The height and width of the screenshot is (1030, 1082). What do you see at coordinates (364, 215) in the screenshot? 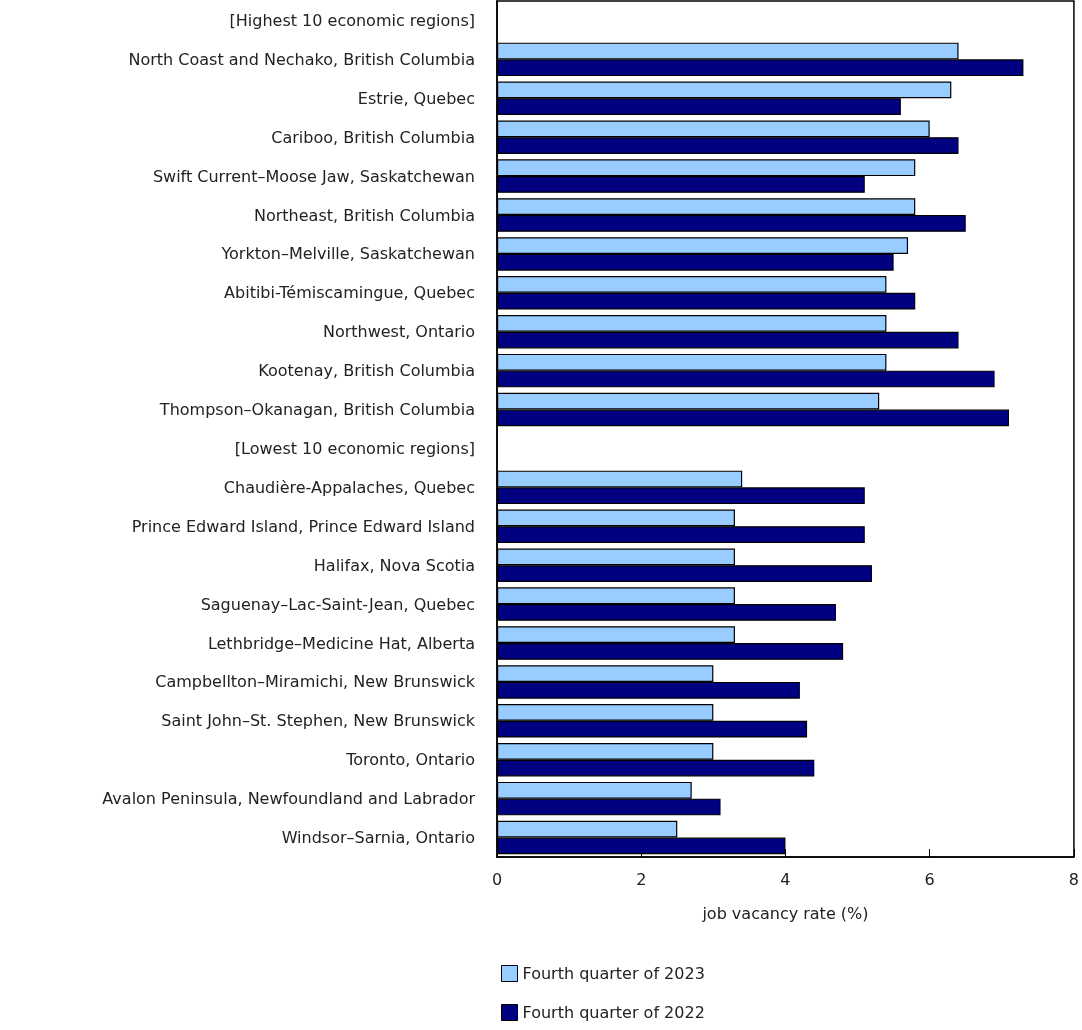
I see `y-tick-label: Northeast, British Columbia` at bounding box center [364, 215].